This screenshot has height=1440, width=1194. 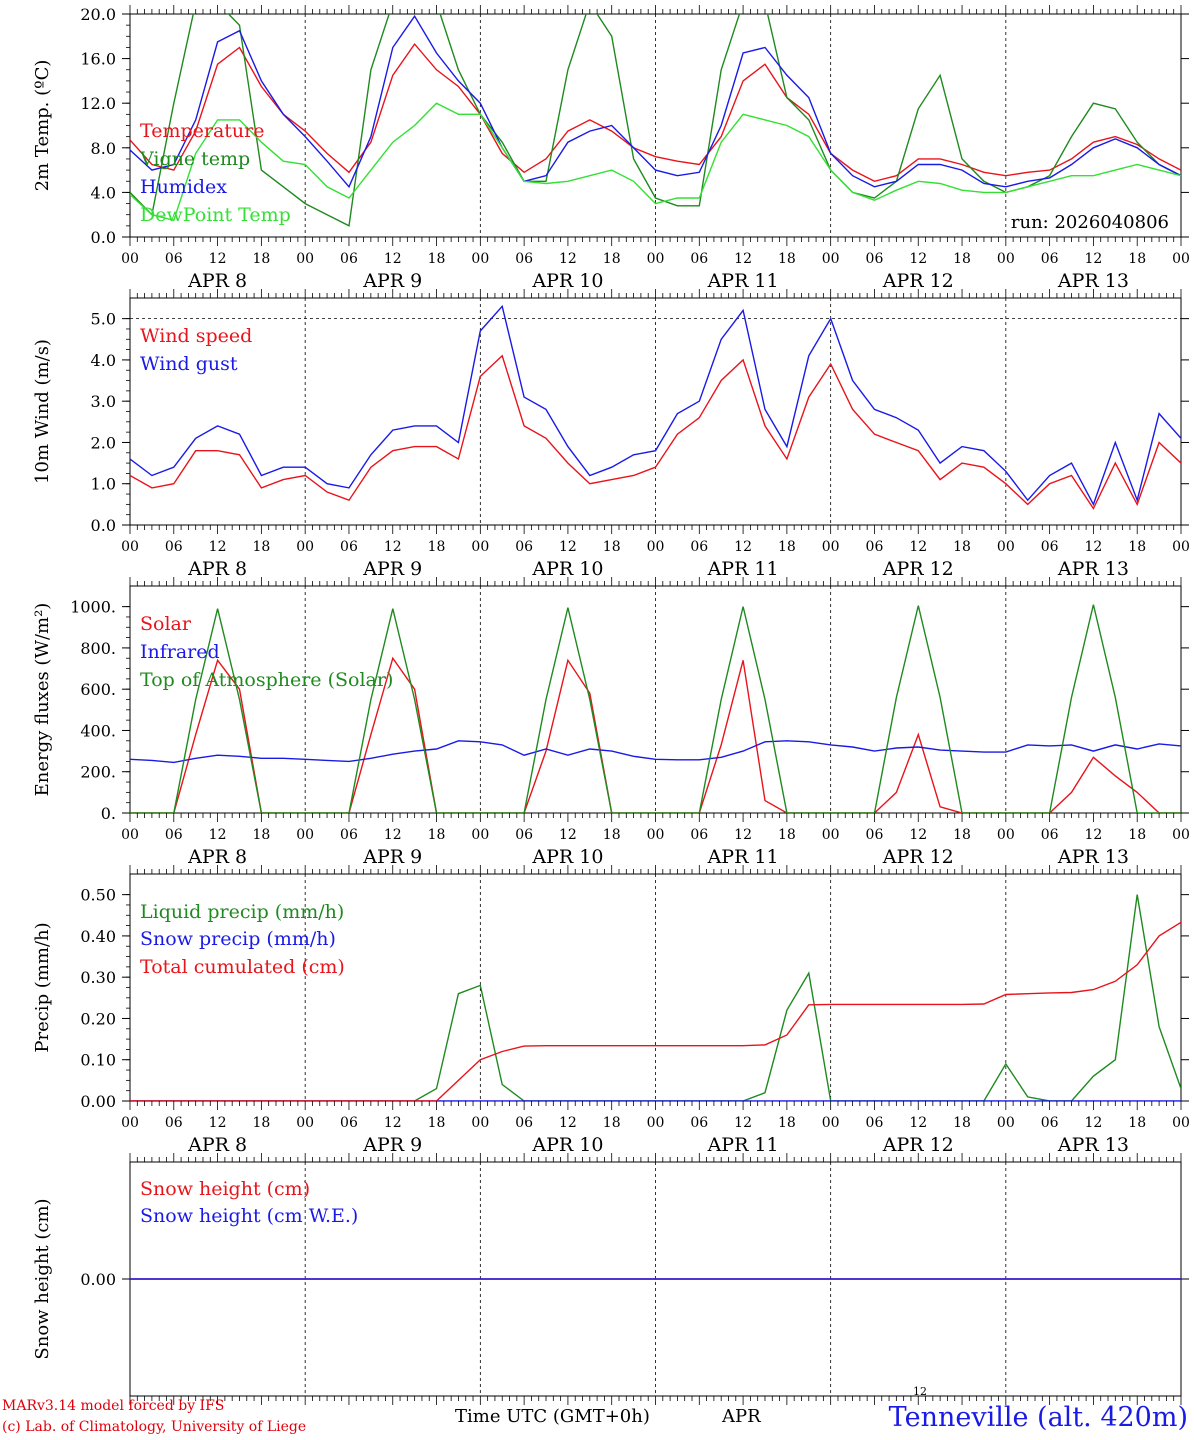 I want to click on legend-entry: Top of Atmosphere (Solar), so click(x=266, y=680).